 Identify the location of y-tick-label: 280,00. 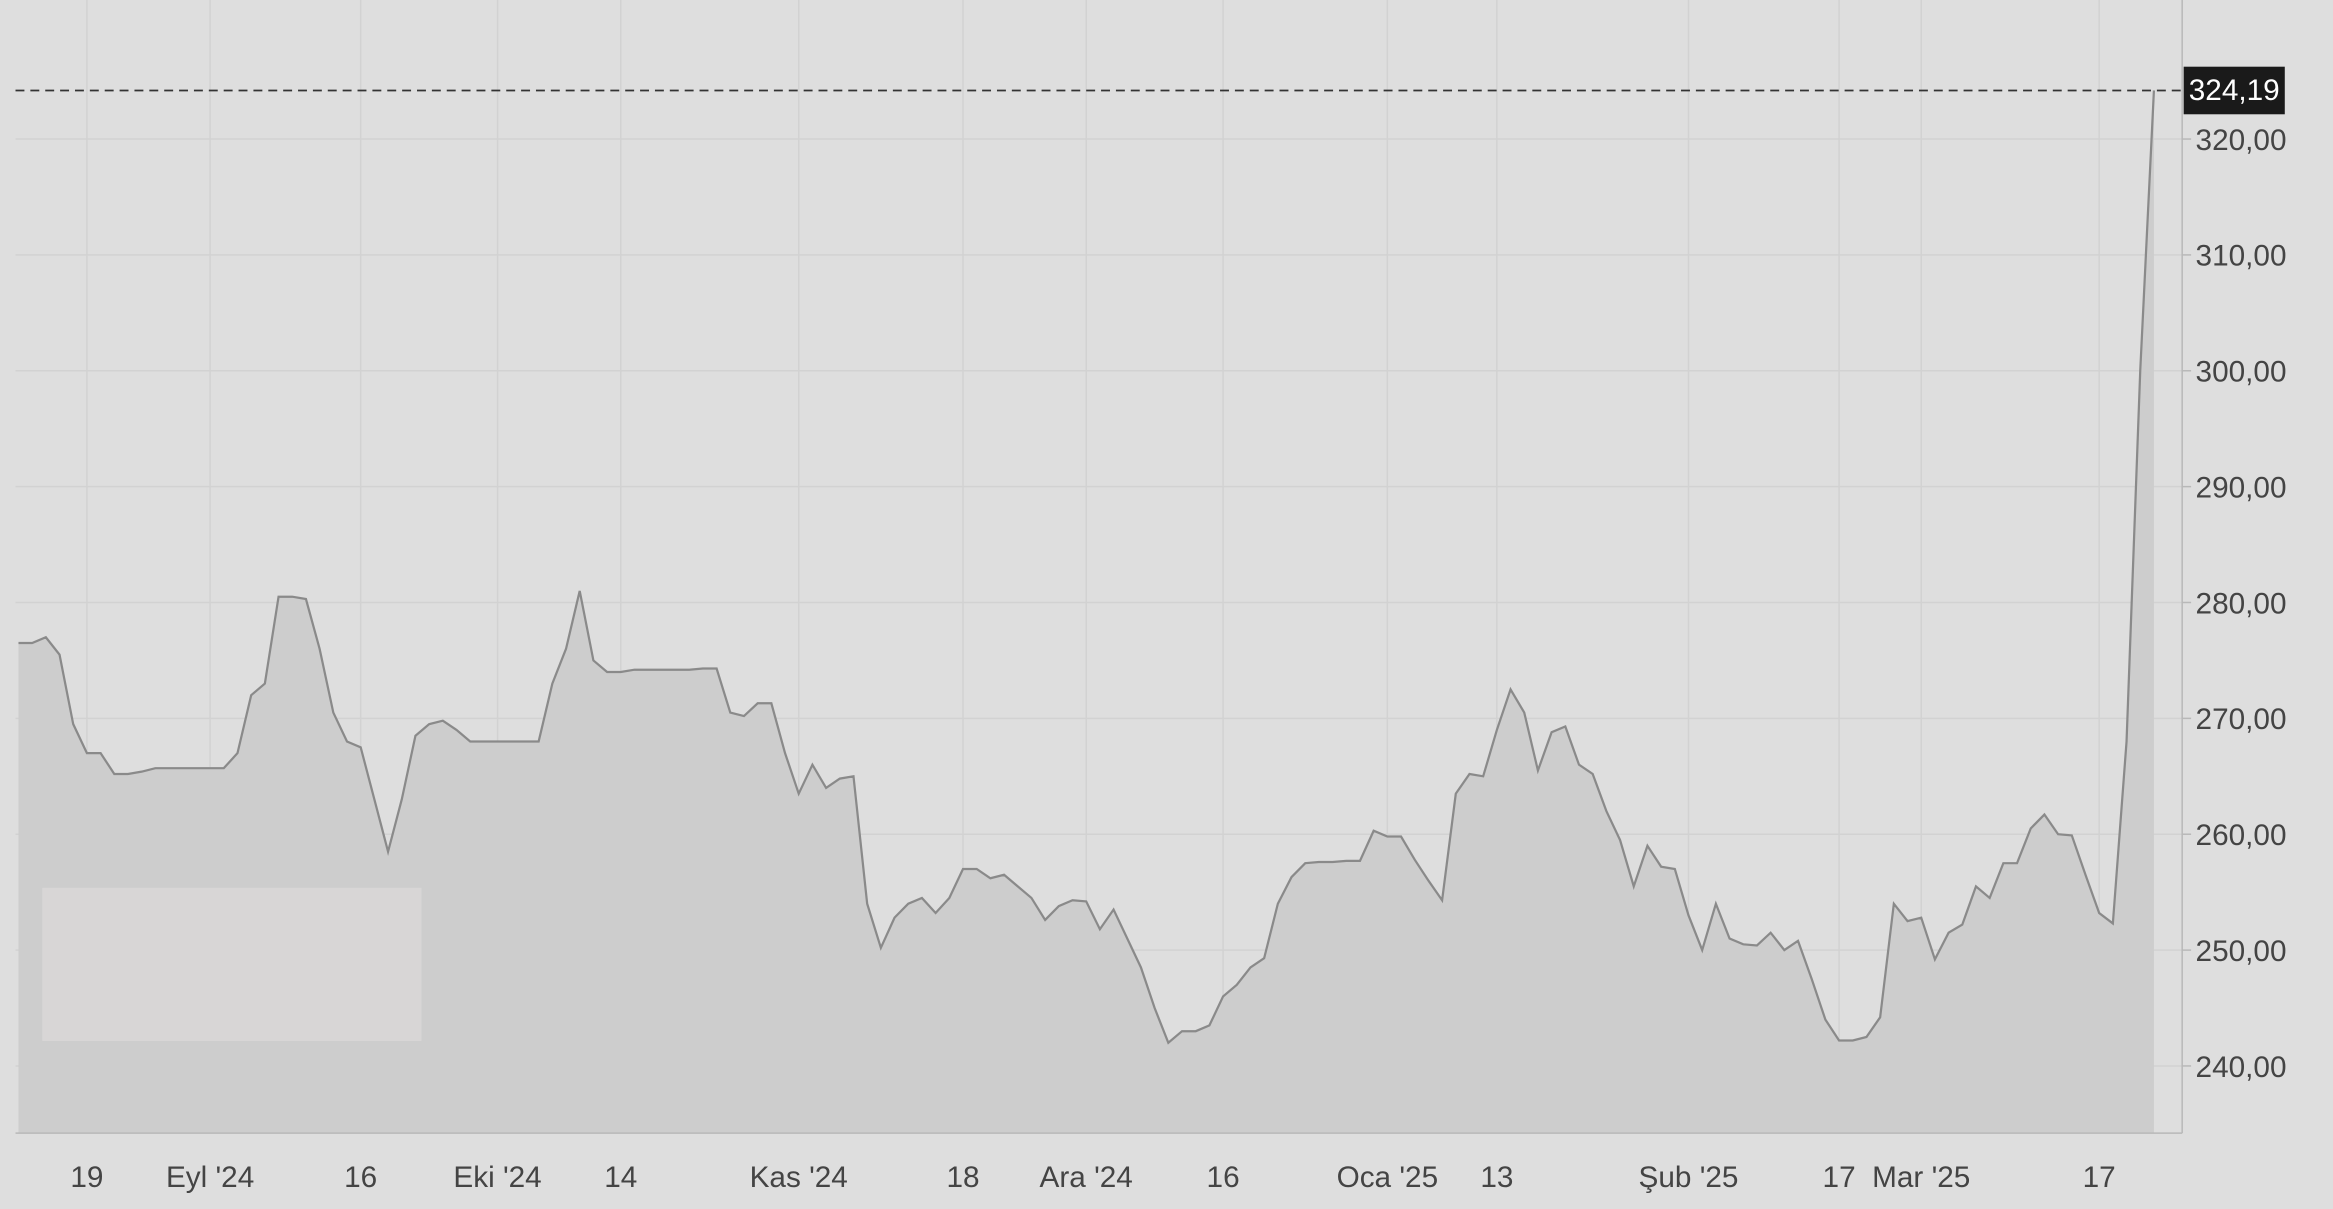
(2241, 603).